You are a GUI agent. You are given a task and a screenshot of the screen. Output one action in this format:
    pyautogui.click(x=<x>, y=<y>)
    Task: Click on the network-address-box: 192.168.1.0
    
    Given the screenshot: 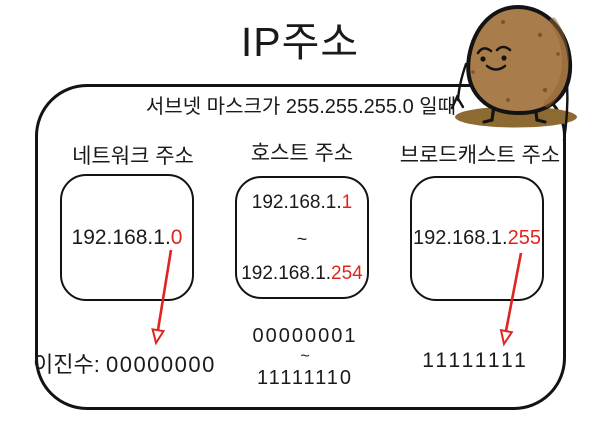 What is the action you would take?
    pyautogui.click(x=127, y=237)
    